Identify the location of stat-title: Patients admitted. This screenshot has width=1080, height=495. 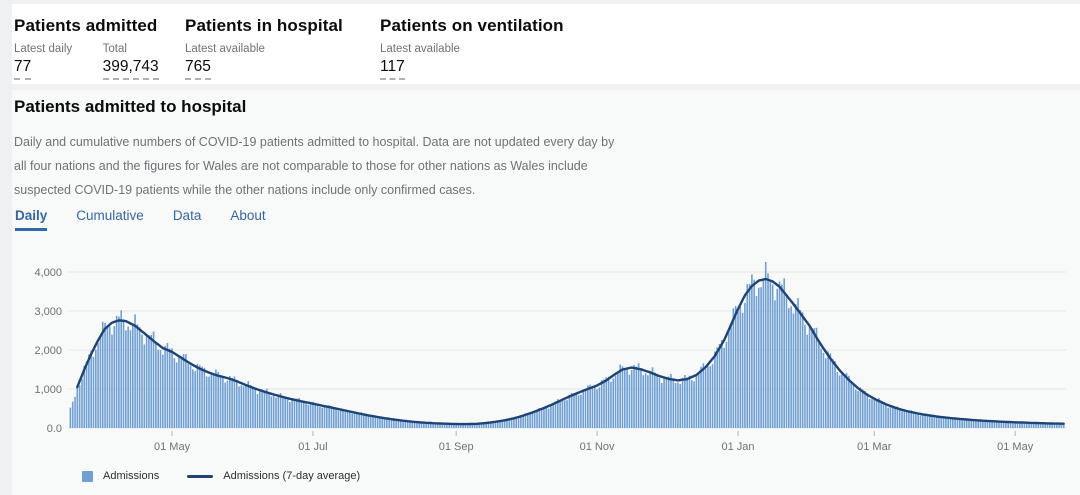
(86, 25).